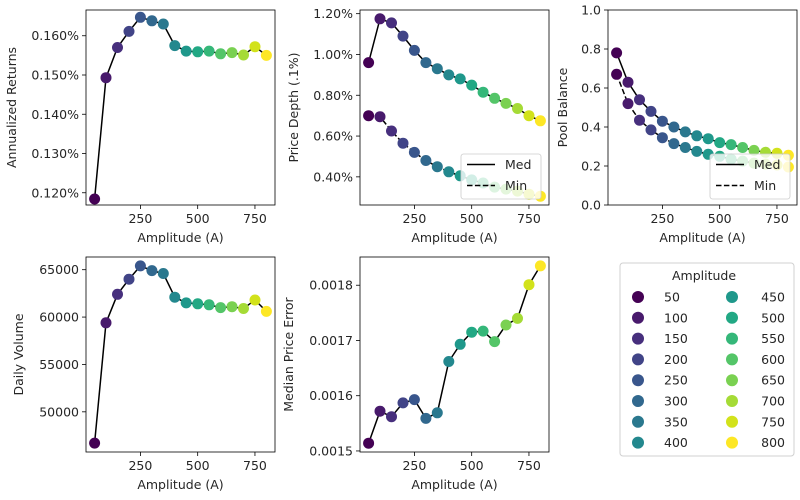 The height and width of the screenshot is (500, 800). I want to click on series-legend: Med Min, so click(750, 176).